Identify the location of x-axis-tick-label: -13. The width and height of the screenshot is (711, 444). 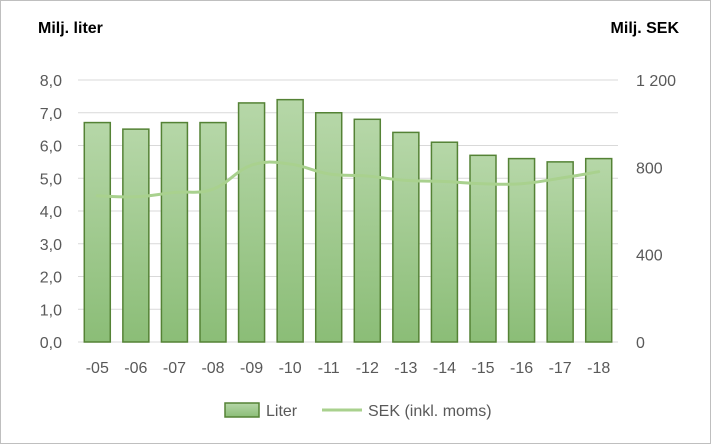
(405, 368).